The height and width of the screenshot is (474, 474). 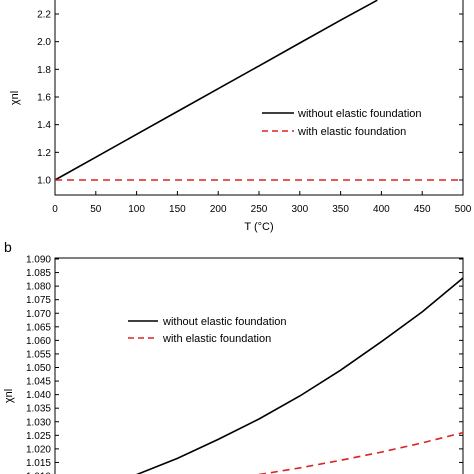 I want to click on x-tick-label-a: 350, so click(x=340, y=209).